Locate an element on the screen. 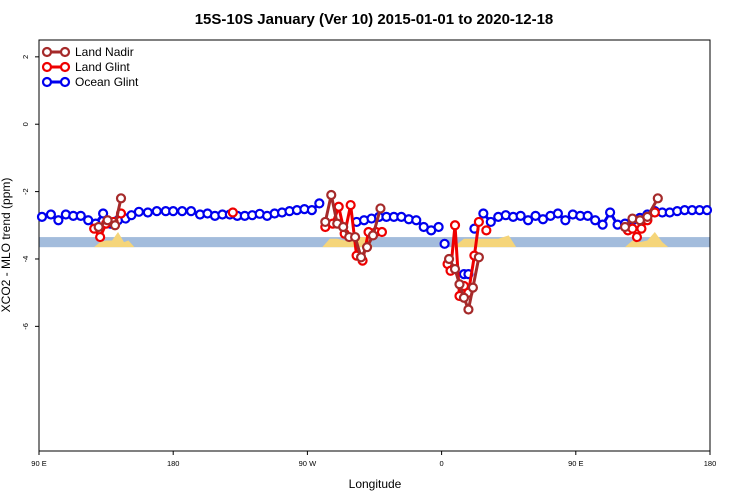 This screenshot has width=750, height=500. y-tick-label-3: -2 is located at coordinates (25, 191).